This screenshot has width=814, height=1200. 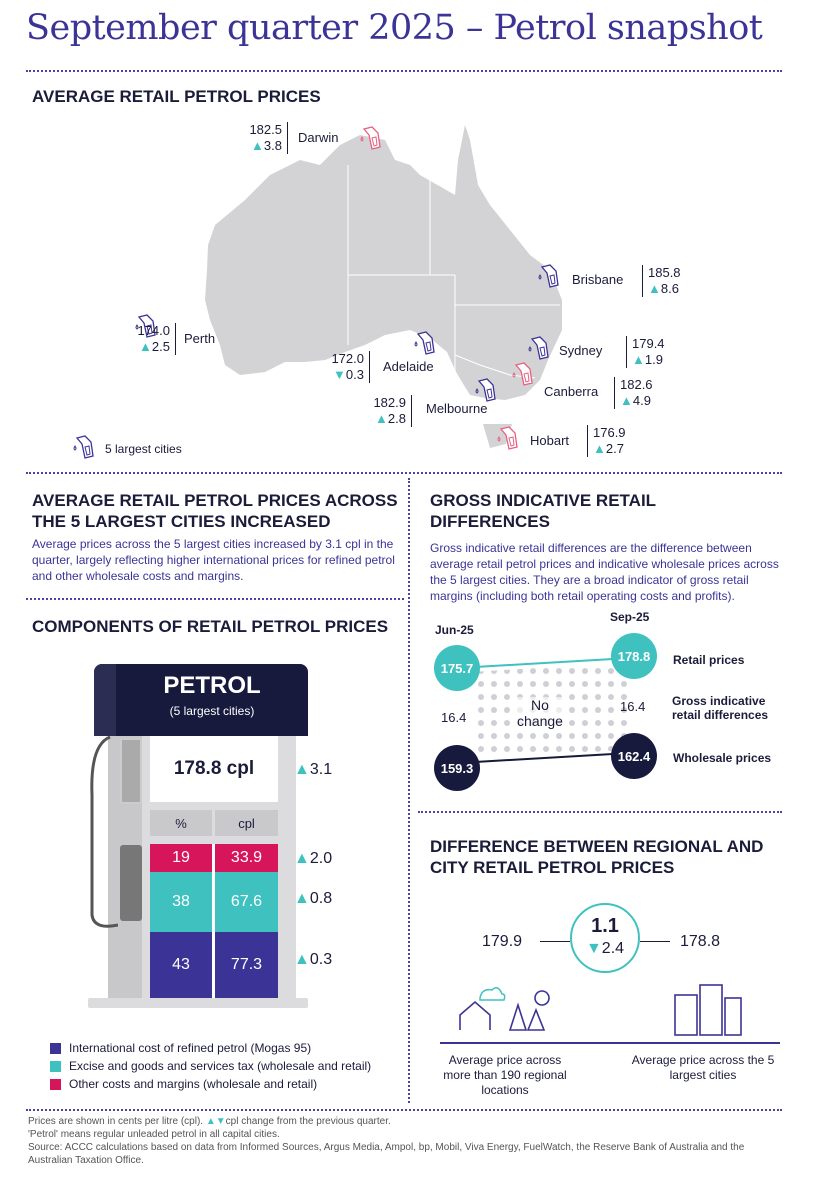 I want to click on canberra-price: 182.6 ▲4.9, so click(x=633, y=393).